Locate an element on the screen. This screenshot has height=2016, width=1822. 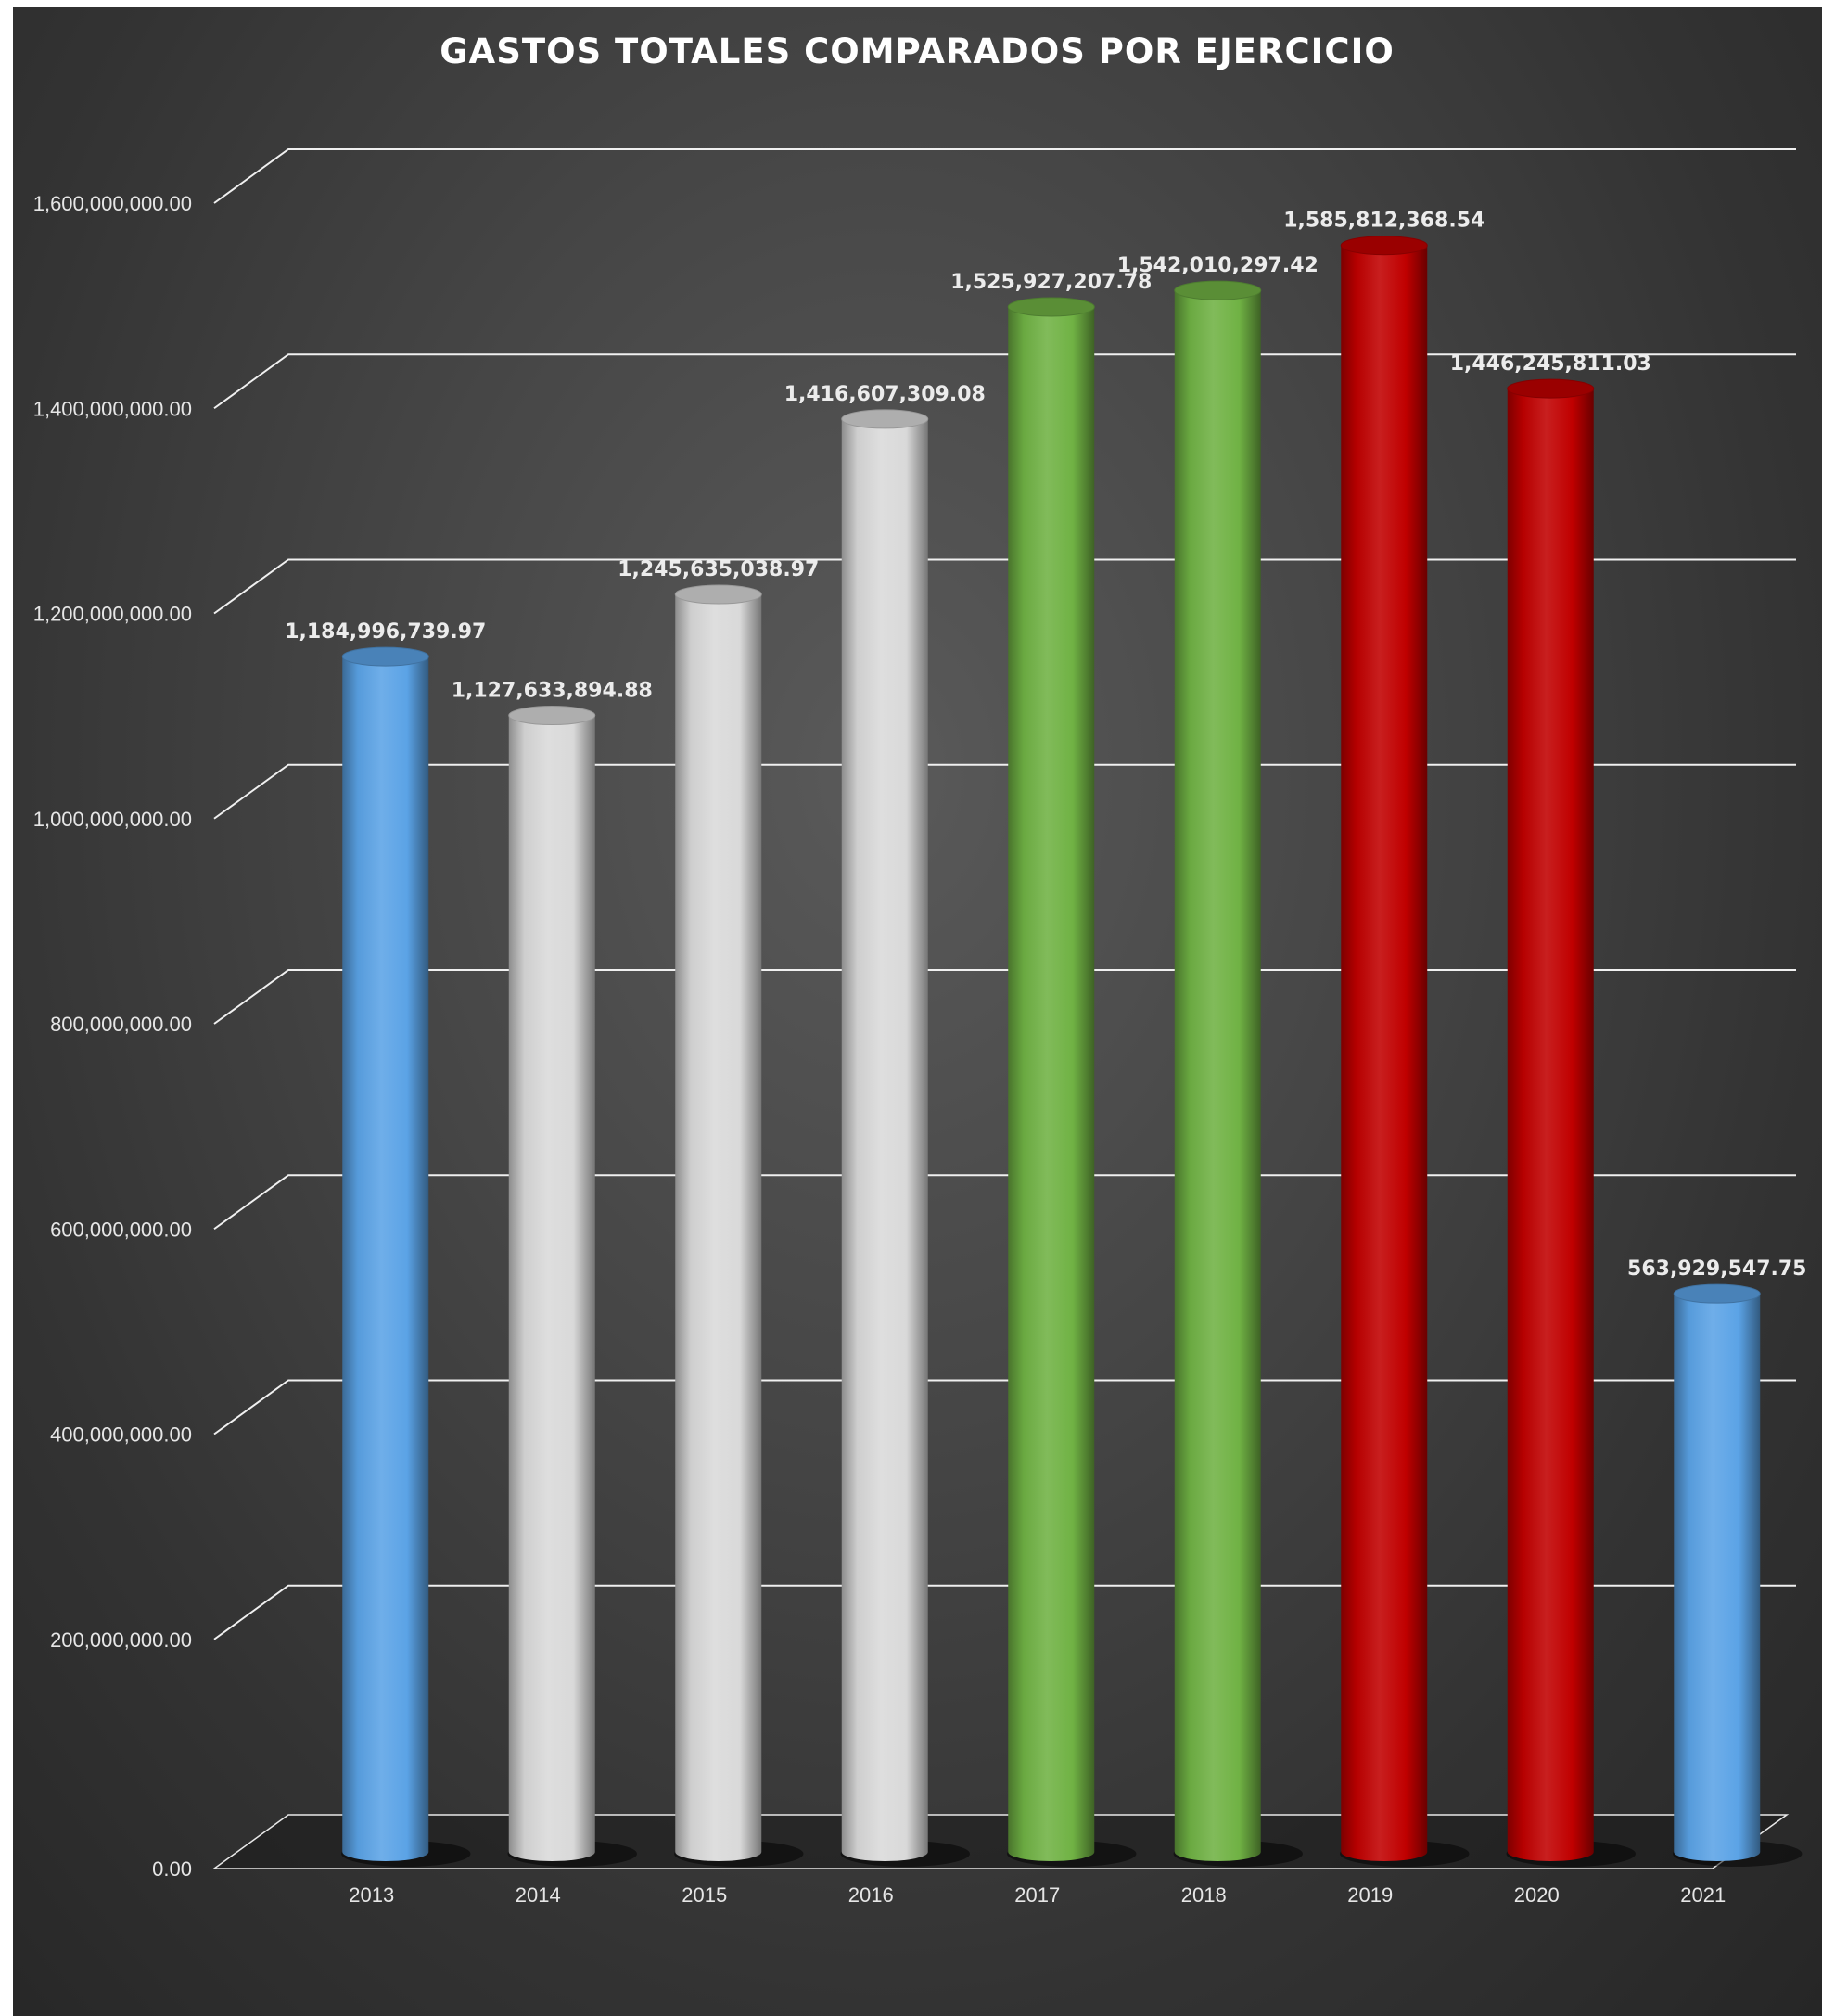
bar-2014 is located at coordinates (552, 1284).